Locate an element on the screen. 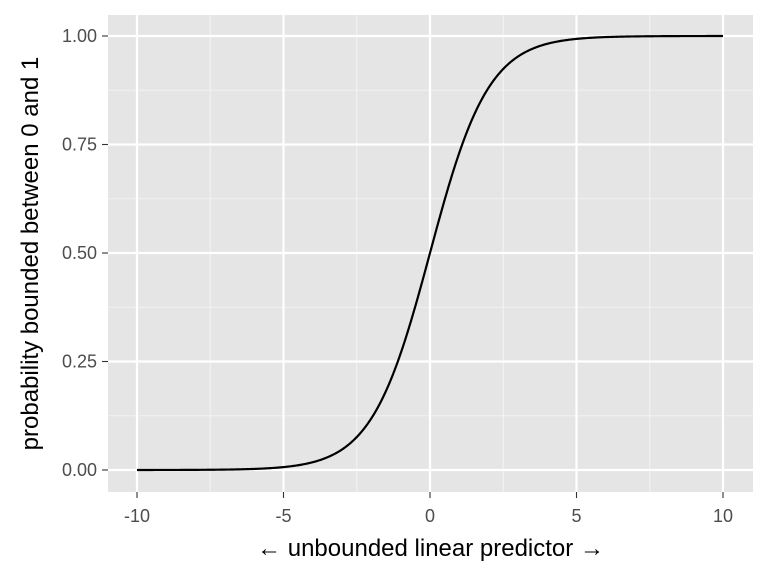 This screenshot has height=576, width=768. y-tick-label: 0.50 is located at coordinates (79, 253).